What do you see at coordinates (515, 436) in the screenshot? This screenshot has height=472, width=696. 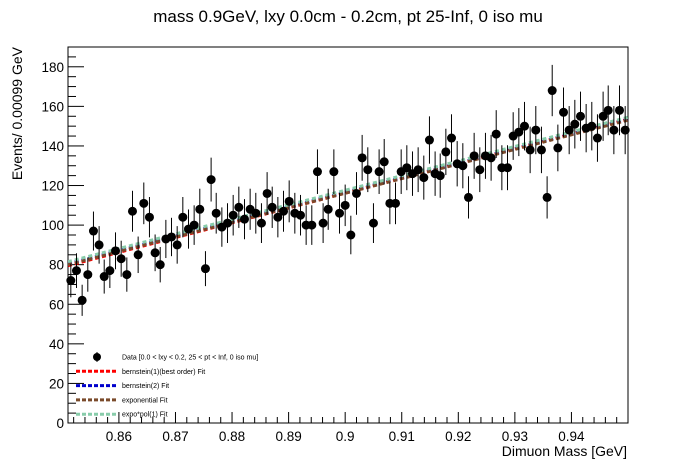 I see `x-tick-label: 0.93` at bounding box center [515, 436].